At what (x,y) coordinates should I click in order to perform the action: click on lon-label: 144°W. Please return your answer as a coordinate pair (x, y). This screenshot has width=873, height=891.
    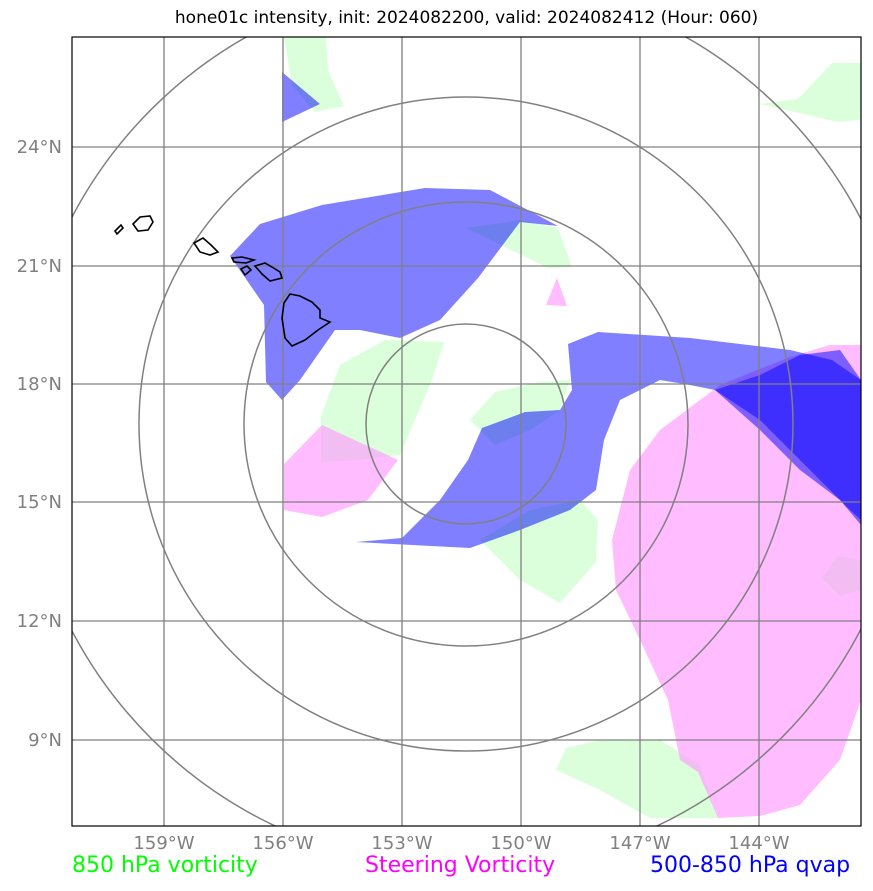
    Looking at the image, I should click on (758, 843).